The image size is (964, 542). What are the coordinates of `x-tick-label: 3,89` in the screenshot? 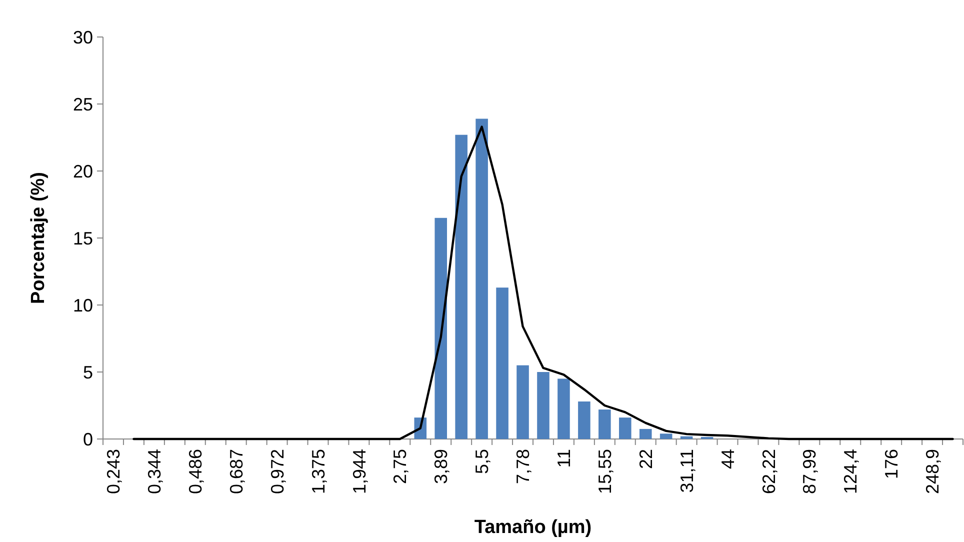 It's located at (441, 466).